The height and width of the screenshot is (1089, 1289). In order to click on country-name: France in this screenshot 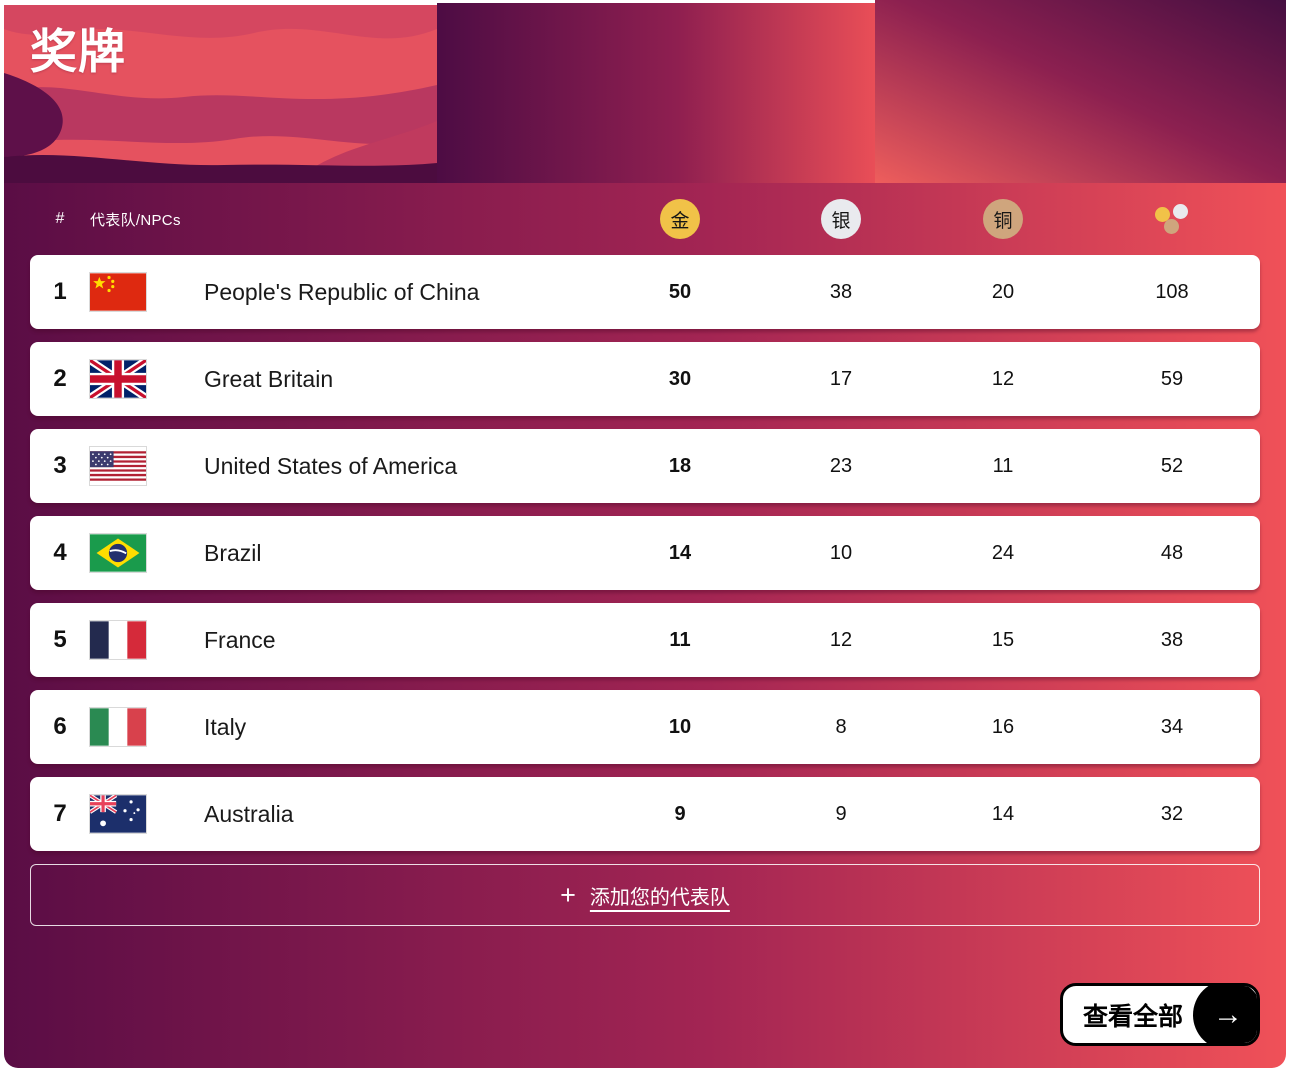, I will do `click(240, 639)`.